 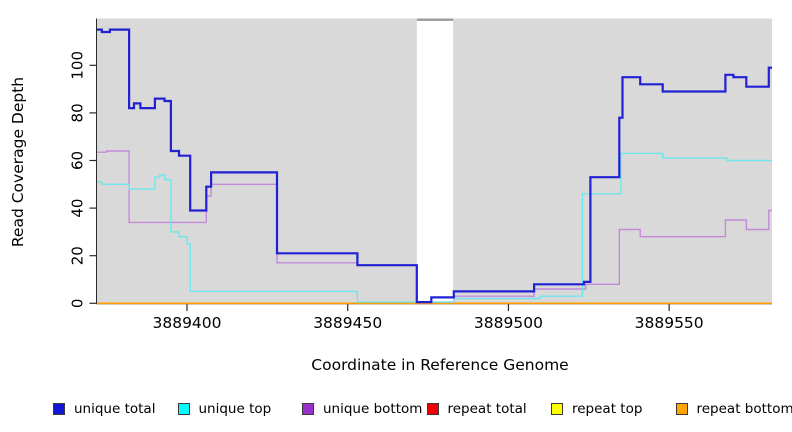 What do you see at coordinates (487, 409) in the screenshot?
I see `legend-label: repeat total` at bounding box center [487, 409].